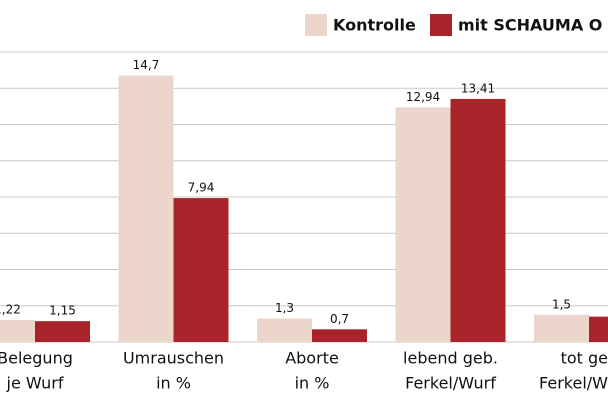 The image size is (608, 405). Describe the element at coordinates (573, 383) in the screenshot. I see `x-tick-label: Ferkel/W` at that location.